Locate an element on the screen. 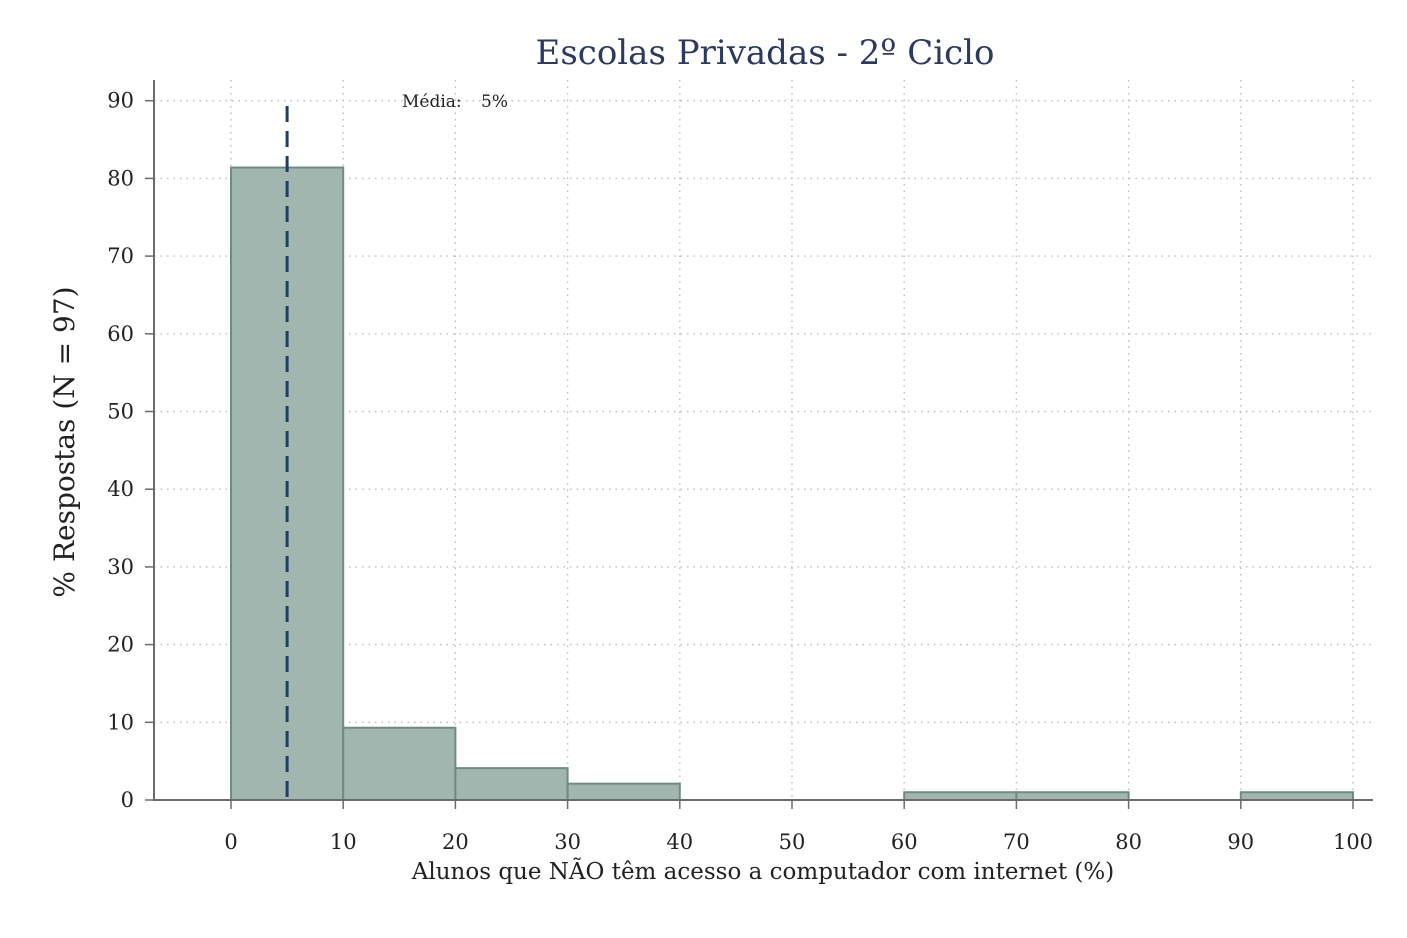 The height and width of the screenshot is (938, 1407). y-axis-label: % Respostas (N = 97) is located at coordinates (64, 441).